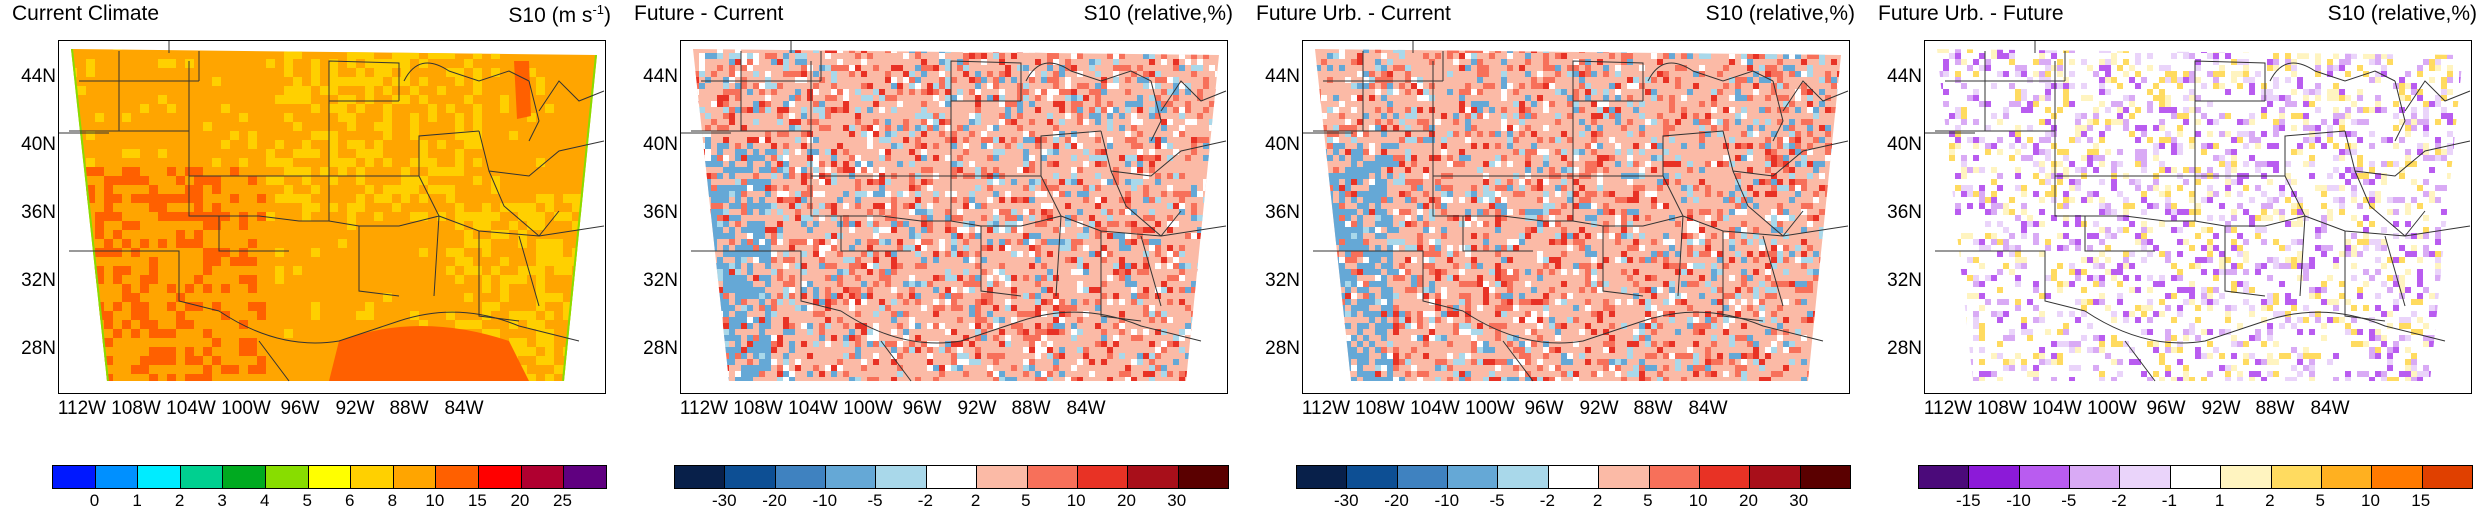  What do you see at coordinates (34, 145) in the screenshot?
I see `lat-tick-label: 40N` at bounding box center [34, 145].